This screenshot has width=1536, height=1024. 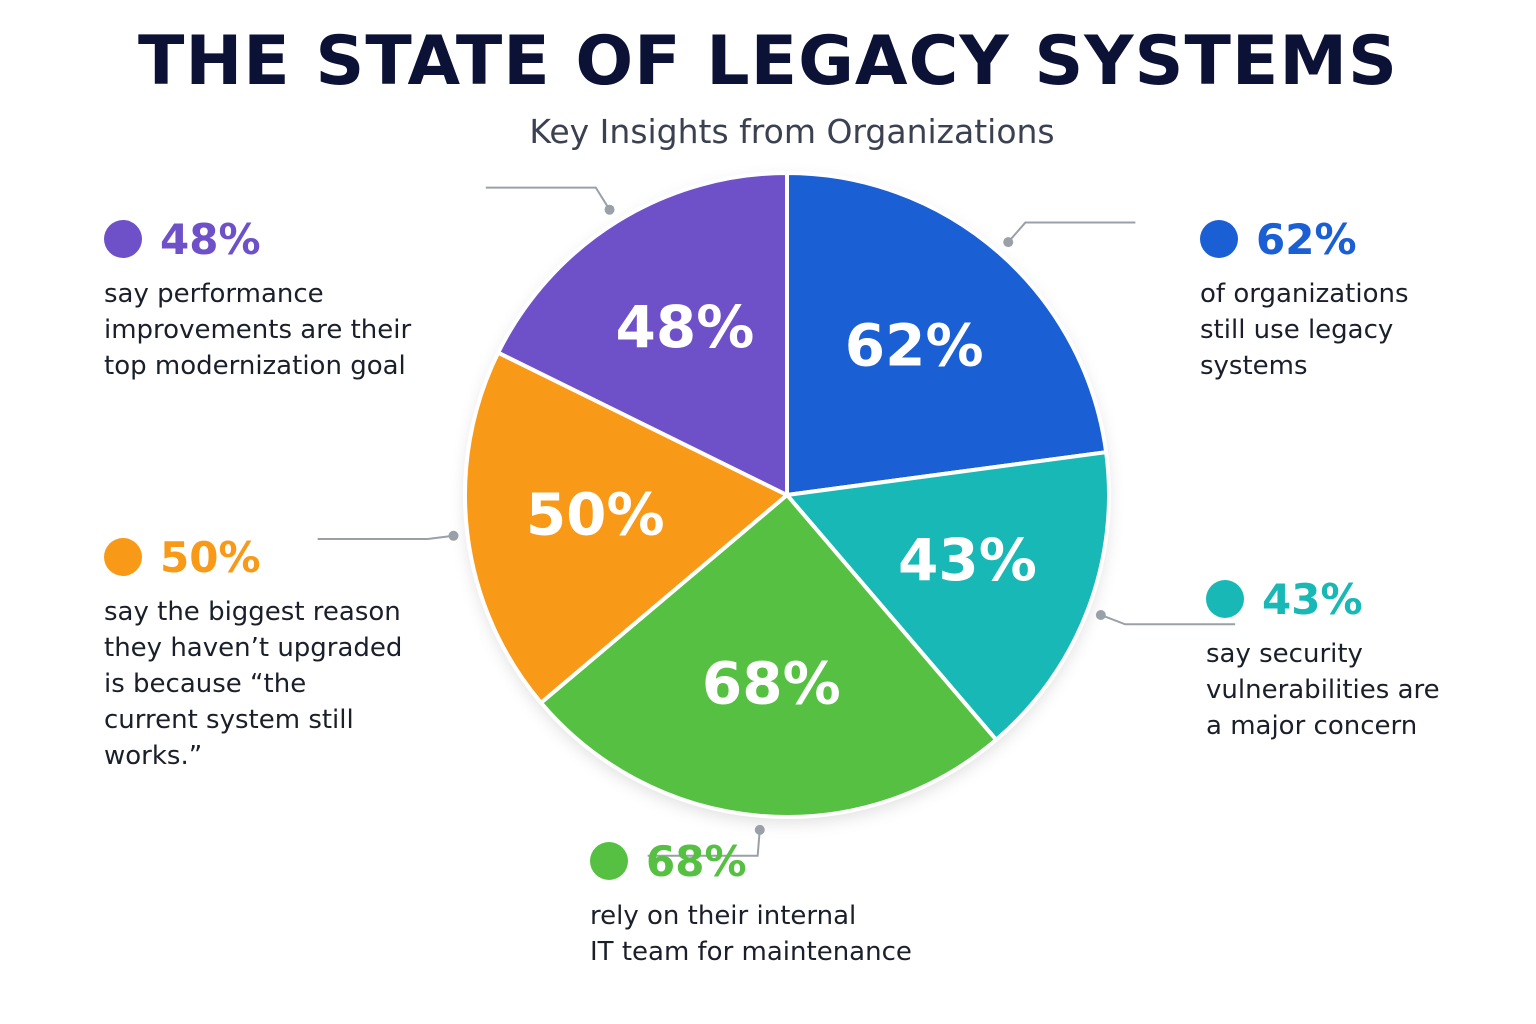 What do you see at coordinates (1306, 239) in the screenshot?
I see `callout-percentage: 62%` at bounding box center [1306, 239].